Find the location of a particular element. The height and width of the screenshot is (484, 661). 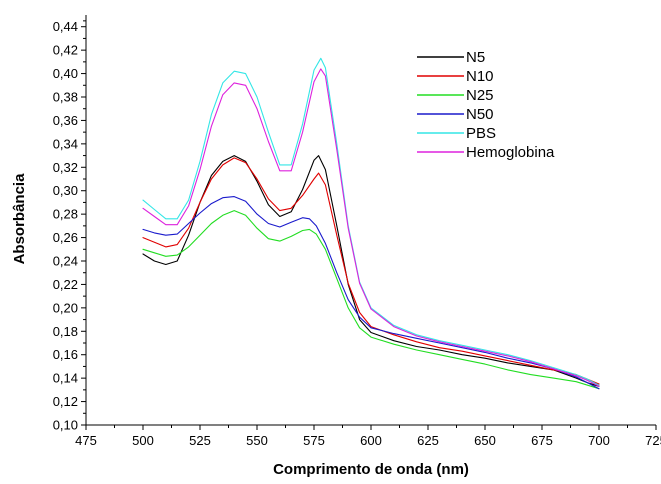

x-tick-label: 475 is located at coordinates (86, 440).